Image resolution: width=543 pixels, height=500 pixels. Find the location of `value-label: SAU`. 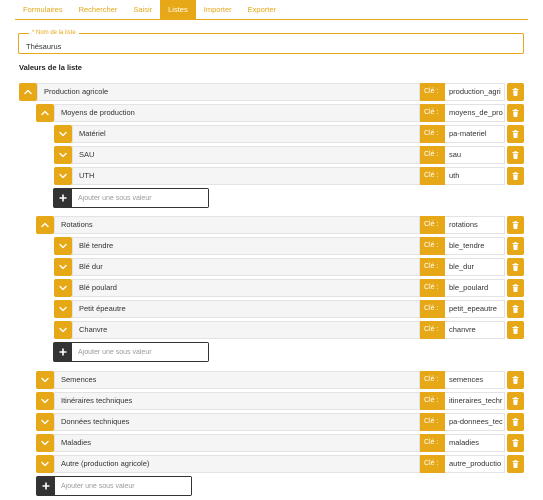

value-label: SAU is located at coordinates (246, 155).